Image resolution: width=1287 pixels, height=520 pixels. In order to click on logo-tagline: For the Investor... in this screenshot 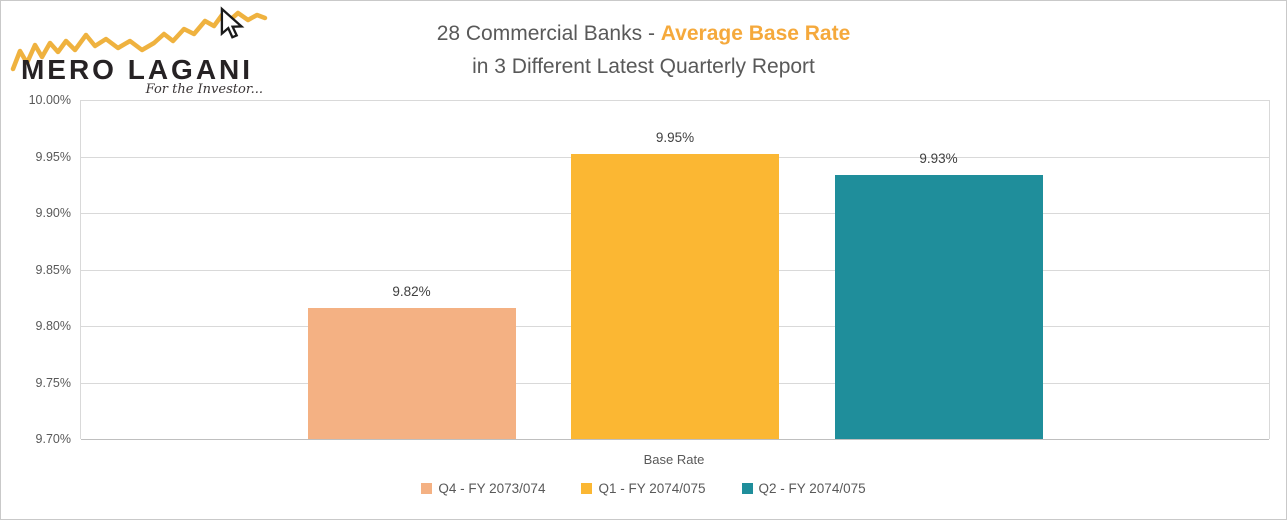, I will do `click(204, 89)`.